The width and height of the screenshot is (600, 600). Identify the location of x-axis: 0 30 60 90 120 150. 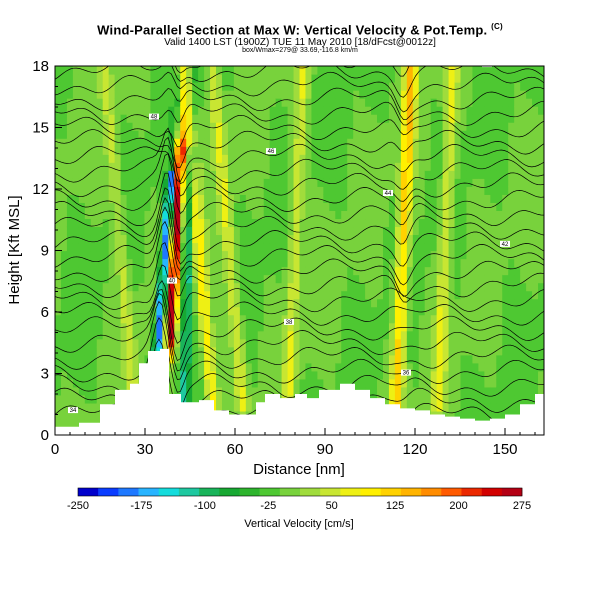
(293, 443).